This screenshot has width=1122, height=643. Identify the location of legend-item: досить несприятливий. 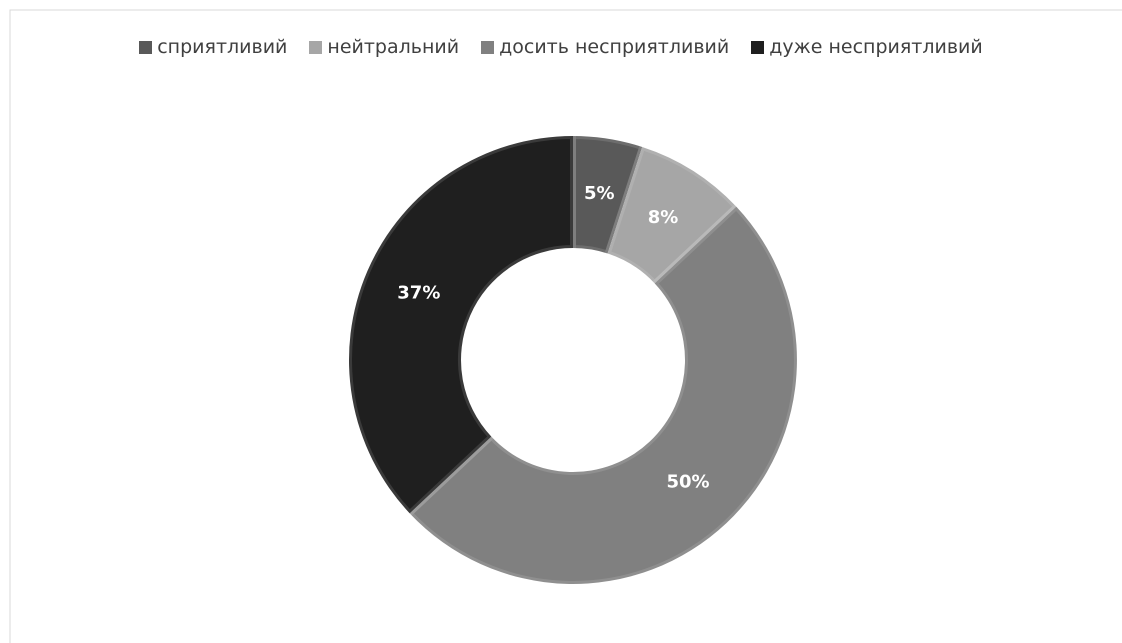
(605, 47).